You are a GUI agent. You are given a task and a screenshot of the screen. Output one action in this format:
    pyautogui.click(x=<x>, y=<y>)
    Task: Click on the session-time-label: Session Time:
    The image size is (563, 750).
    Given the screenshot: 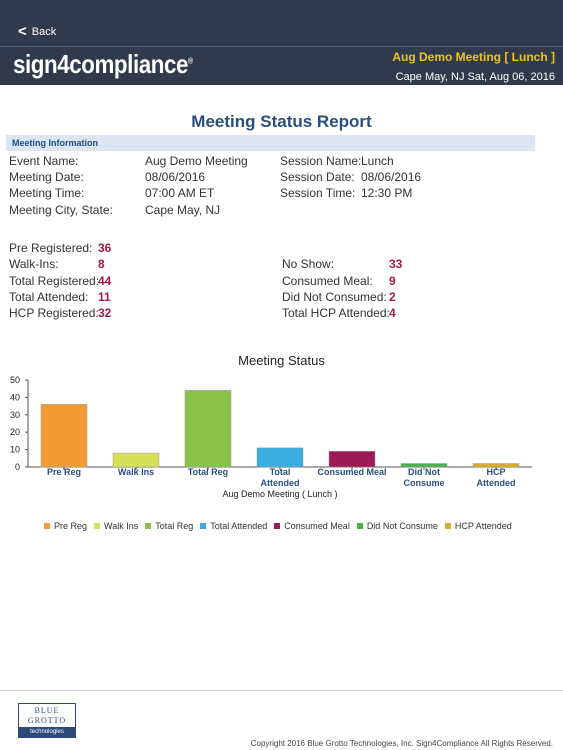 What is the action you would take?
    pyautogui.click(x=318, y=193)
    